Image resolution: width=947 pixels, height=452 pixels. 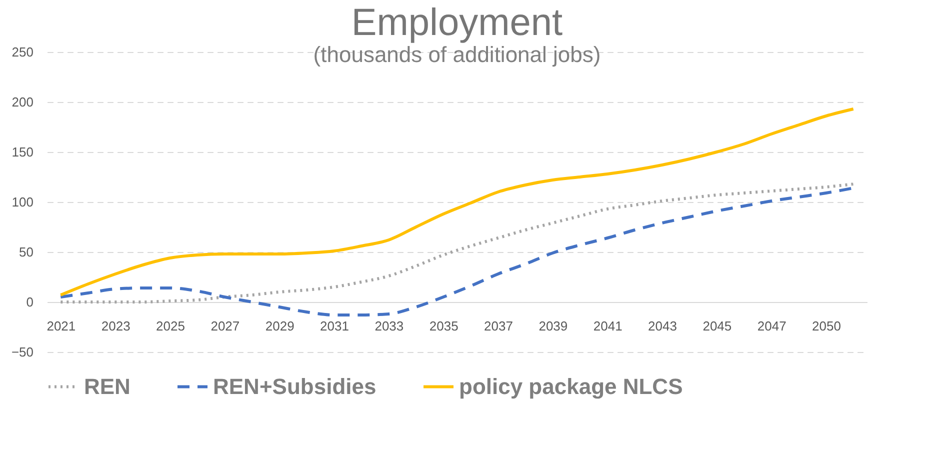 I want to click on x-tick-label: 2033, so click(x=389, y=326).